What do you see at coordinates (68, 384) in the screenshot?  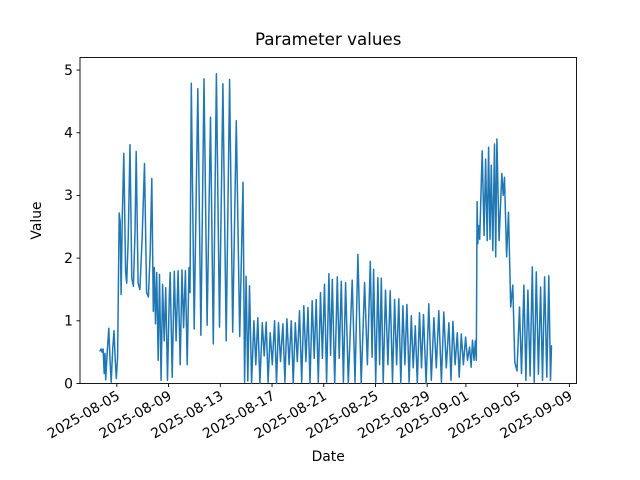 I see `y-tick-label: 0` at bounding box center [68, 384].